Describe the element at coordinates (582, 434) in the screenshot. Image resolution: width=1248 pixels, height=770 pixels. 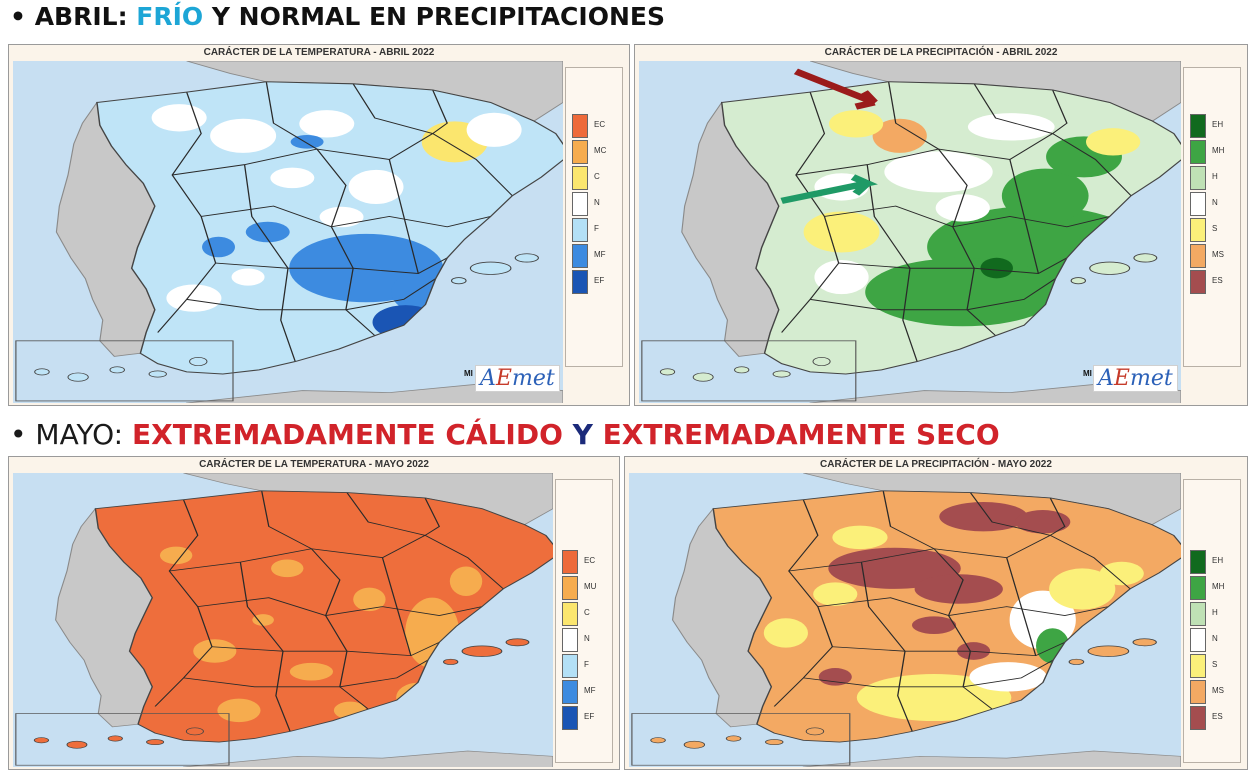
I see `heading-part: Y` at that location.